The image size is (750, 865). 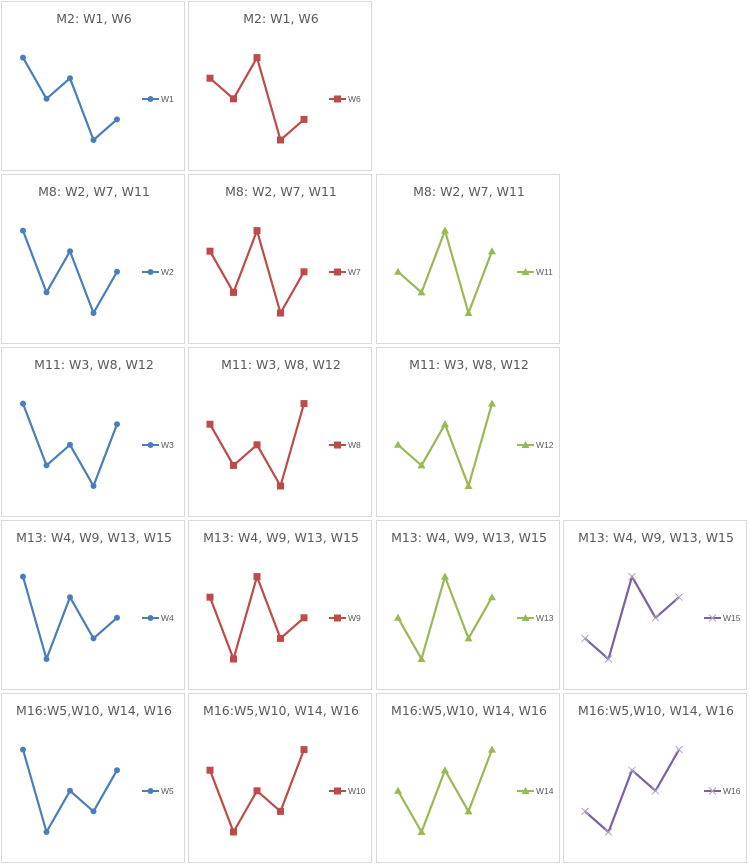 I want to click on series-line-W2, so click(x=69, y=272).